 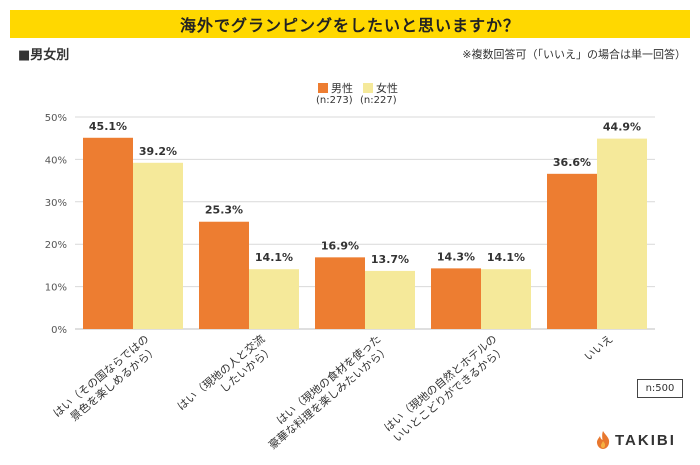 What do you see at coordinates (368, 88) in the screenshot?
I see `legend-swatch-female` at bounding box center [368, 88].